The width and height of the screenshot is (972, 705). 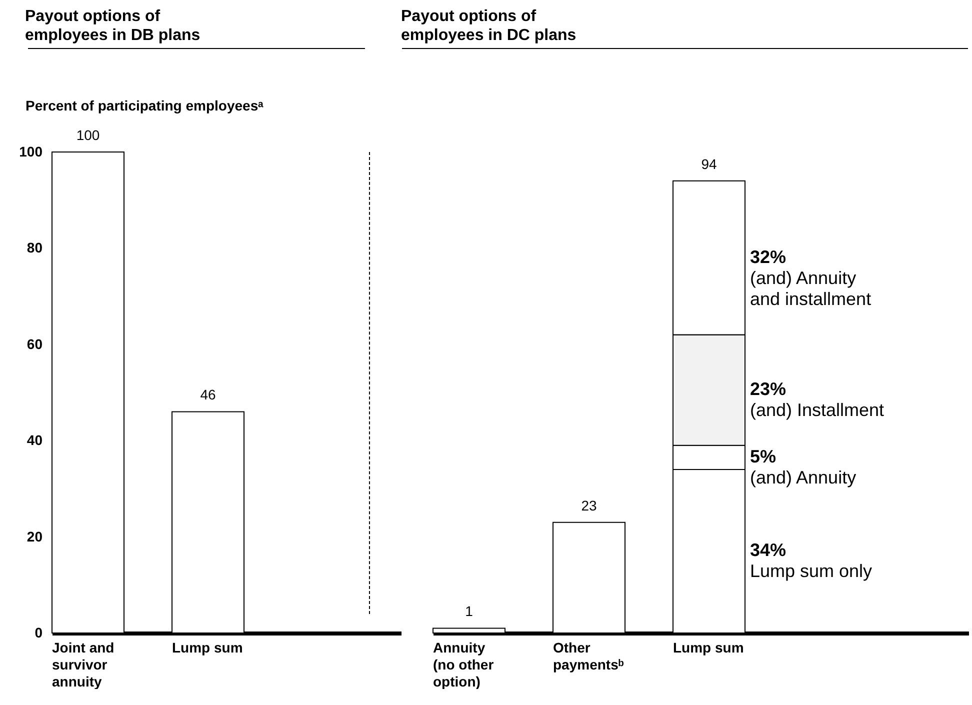 I want to click on annotation: 34%, so click(x=768, y=550).